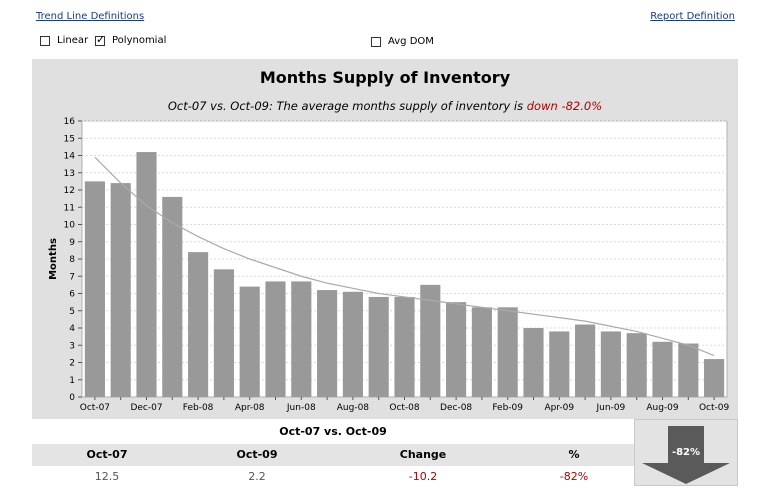 This screenshot has height=488, width=777. I want to click on avg-dom-label: Avg DOM, so click(411, 41).